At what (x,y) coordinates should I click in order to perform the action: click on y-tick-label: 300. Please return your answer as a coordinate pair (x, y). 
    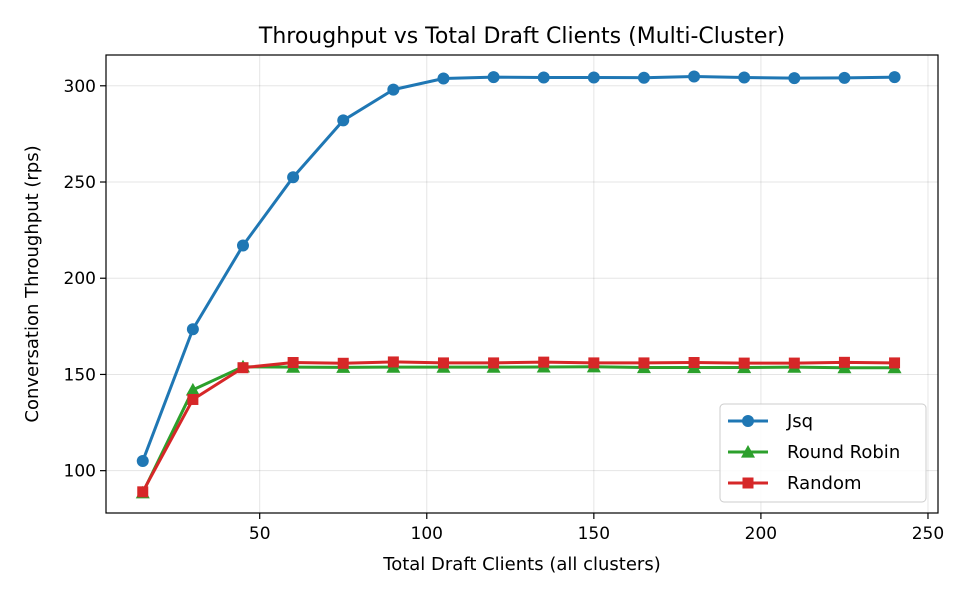
    Looking at the image, I should click on (80, 87).